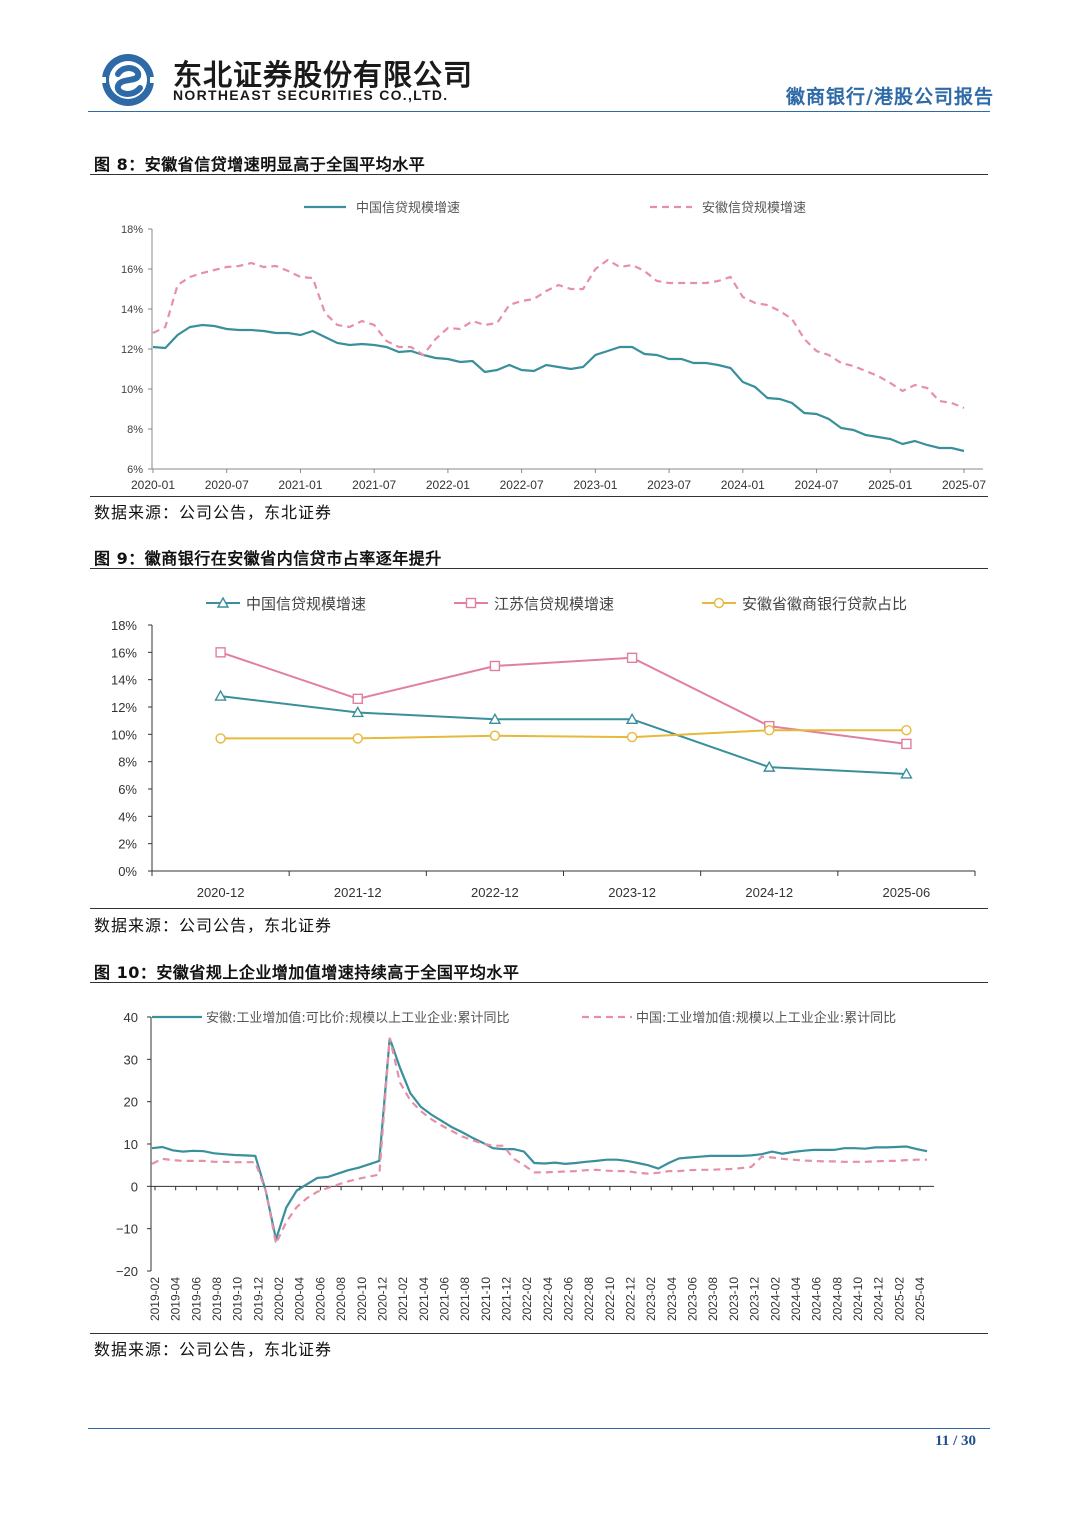 The width and height of the screenshot is (1080, 1527). I want to click on x-tick-label: 2020-01, so click(153, 485).